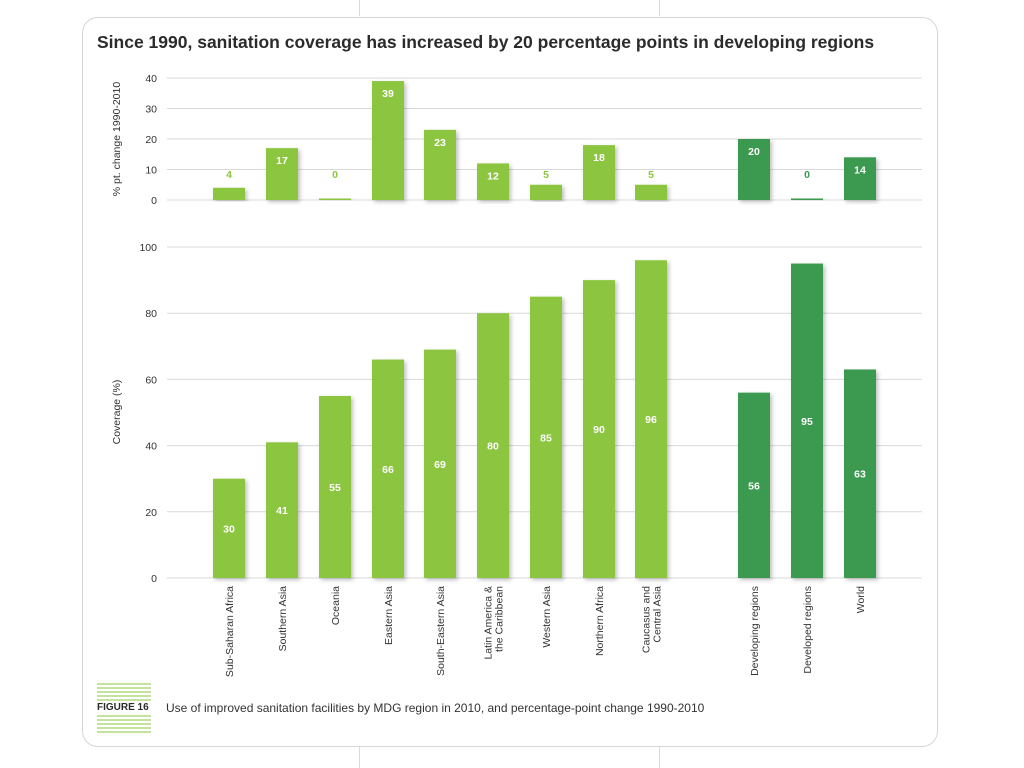  Describe the element at coordinates (117, 412) in the screenshot. I see `bottom-y-axis-label: Coverage (%)` at that location.